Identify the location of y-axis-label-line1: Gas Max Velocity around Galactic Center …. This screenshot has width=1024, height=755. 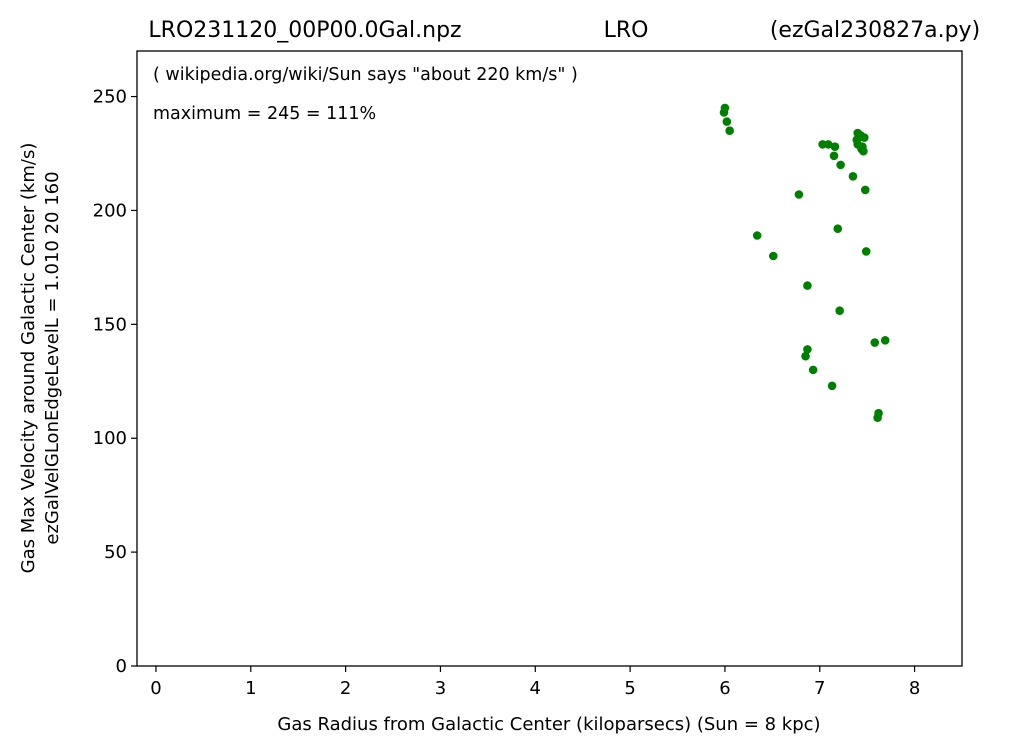
(28, 358).